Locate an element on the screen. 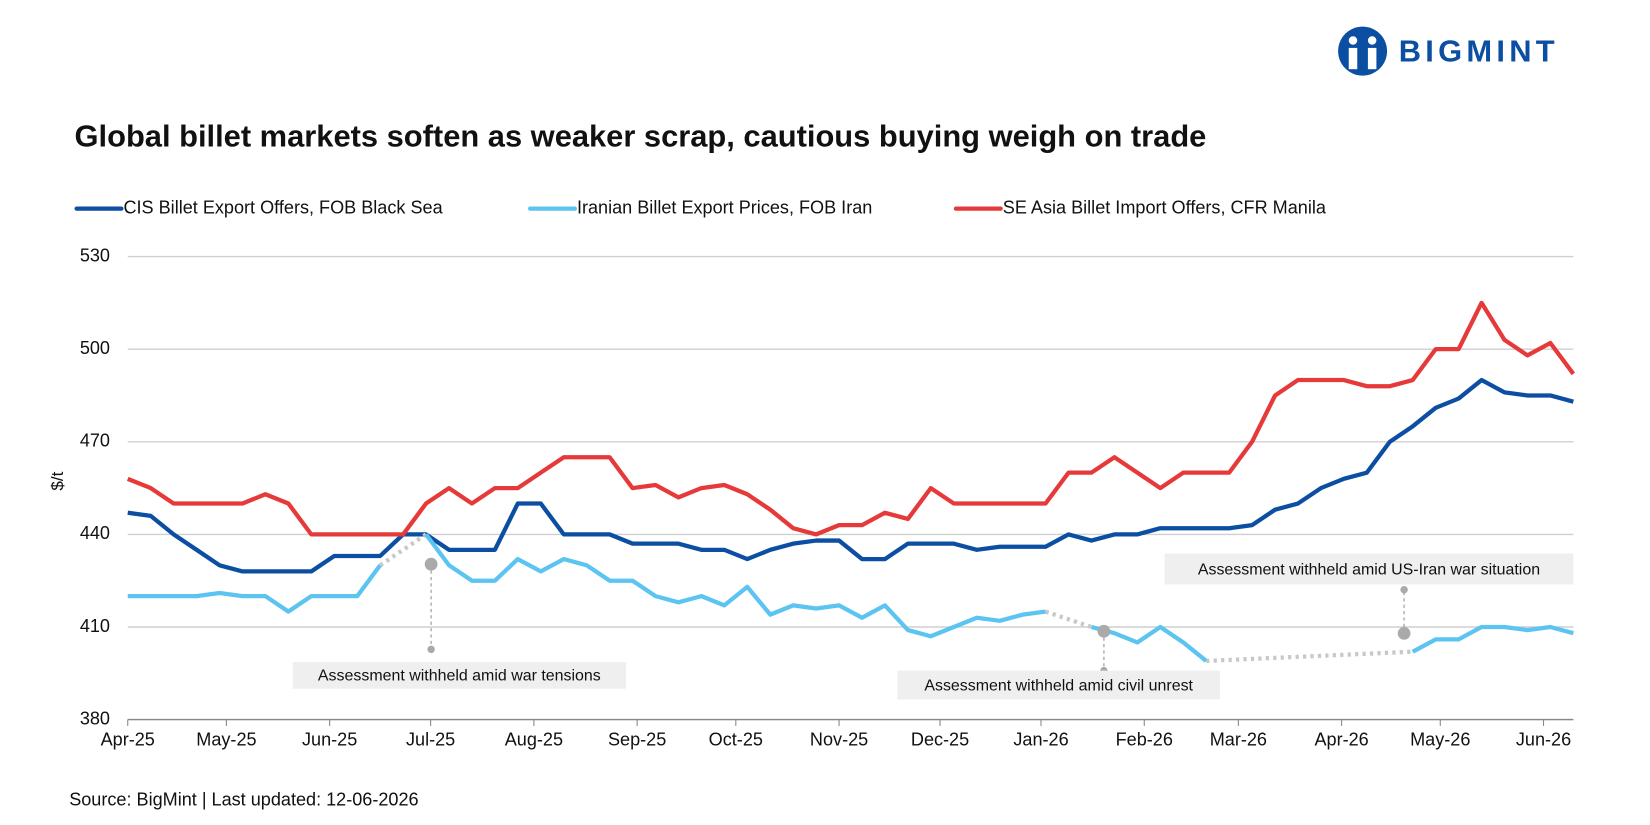 This screenshot has width=1650, height=825. x-tick-label: Jan-26 is located at coordinates (1040, 740).